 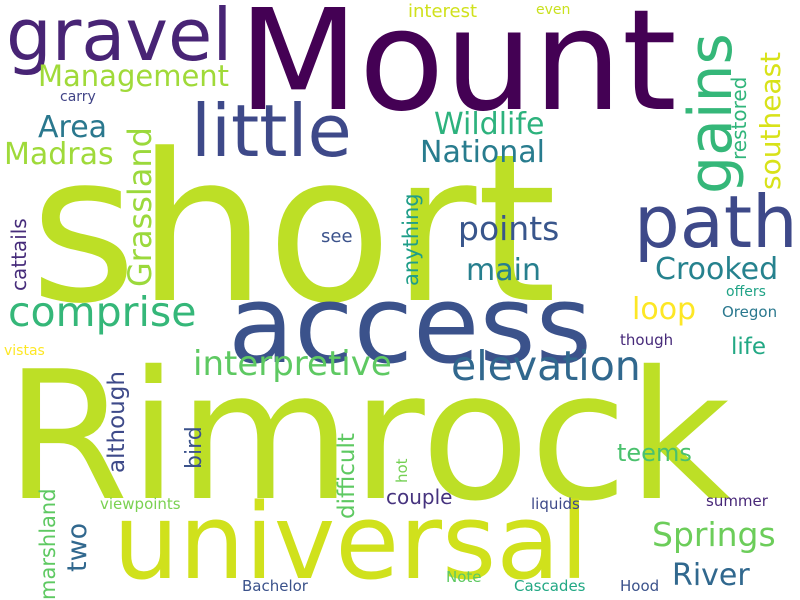 I want to click on word-oregon: Oregon, so click(x=750, y=312).